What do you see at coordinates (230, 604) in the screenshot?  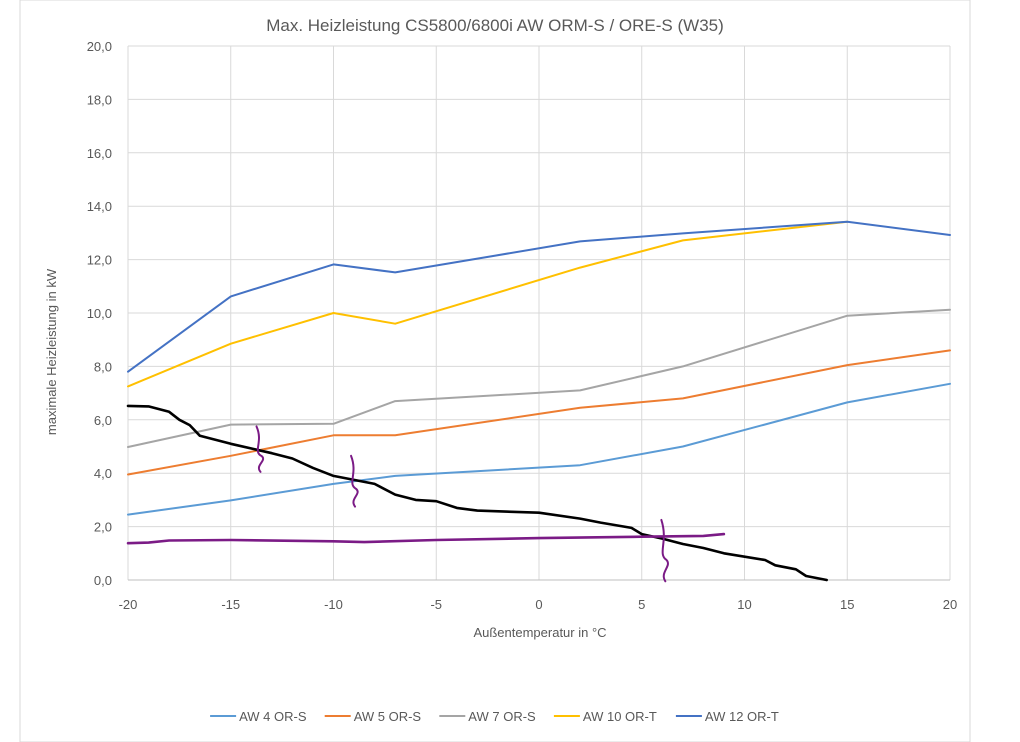 I see `x-tick-label: -15` at bounding box center [230, 604].